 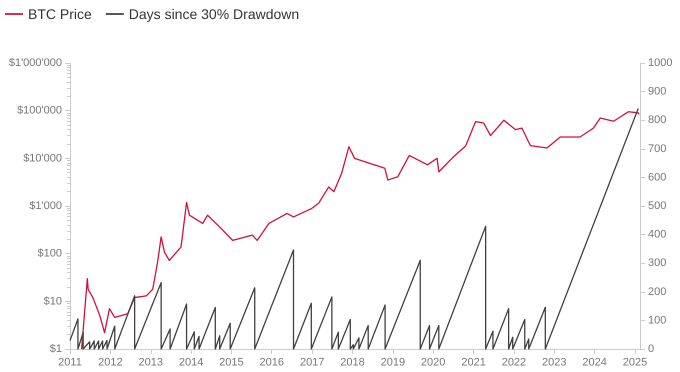 I want to click on x-tick-label: 2019, so click(x=393, y=362).